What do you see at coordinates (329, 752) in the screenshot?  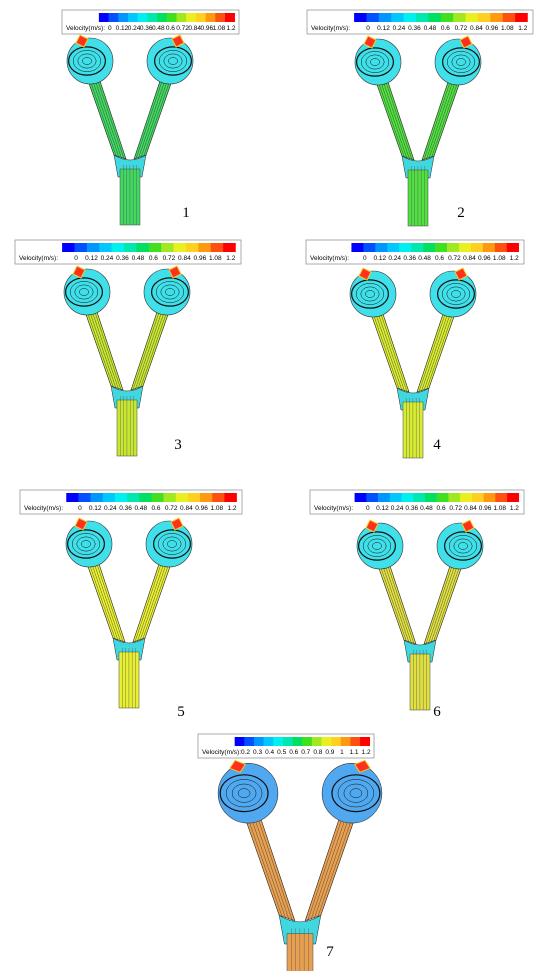 I see `colorbar-tick-label: 0.9` at bounding box center [329, 752].